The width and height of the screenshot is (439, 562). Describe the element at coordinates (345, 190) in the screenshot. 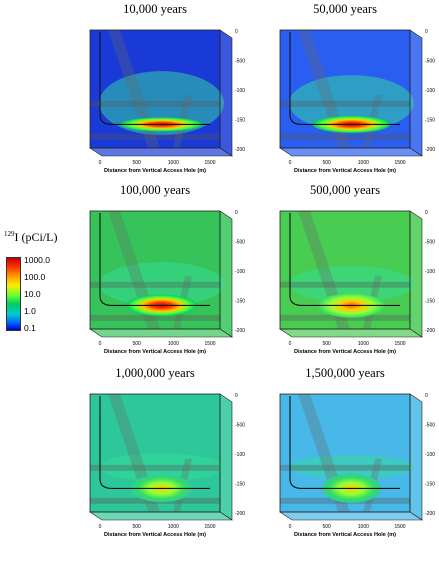

I see `panel-title: 500,000 years` at that location.